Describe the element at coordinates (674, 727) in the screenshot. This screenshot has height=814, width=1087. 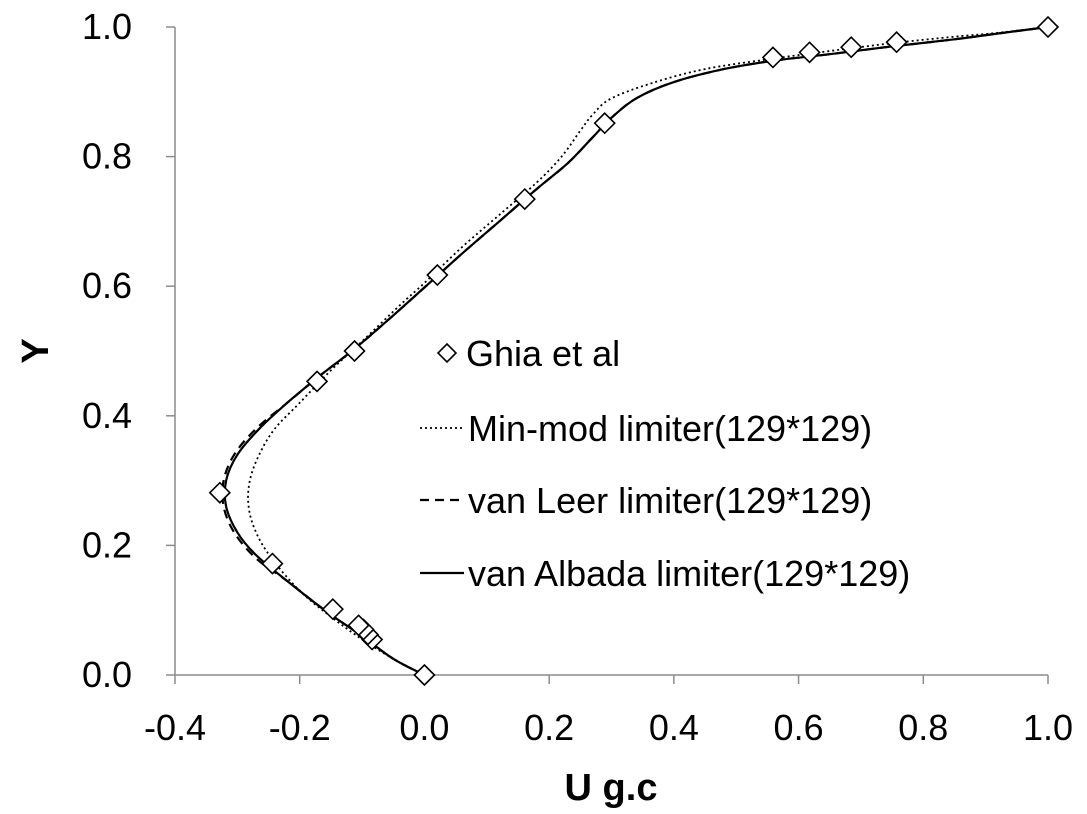
I see `x-tick-label: 0.4` at that location.